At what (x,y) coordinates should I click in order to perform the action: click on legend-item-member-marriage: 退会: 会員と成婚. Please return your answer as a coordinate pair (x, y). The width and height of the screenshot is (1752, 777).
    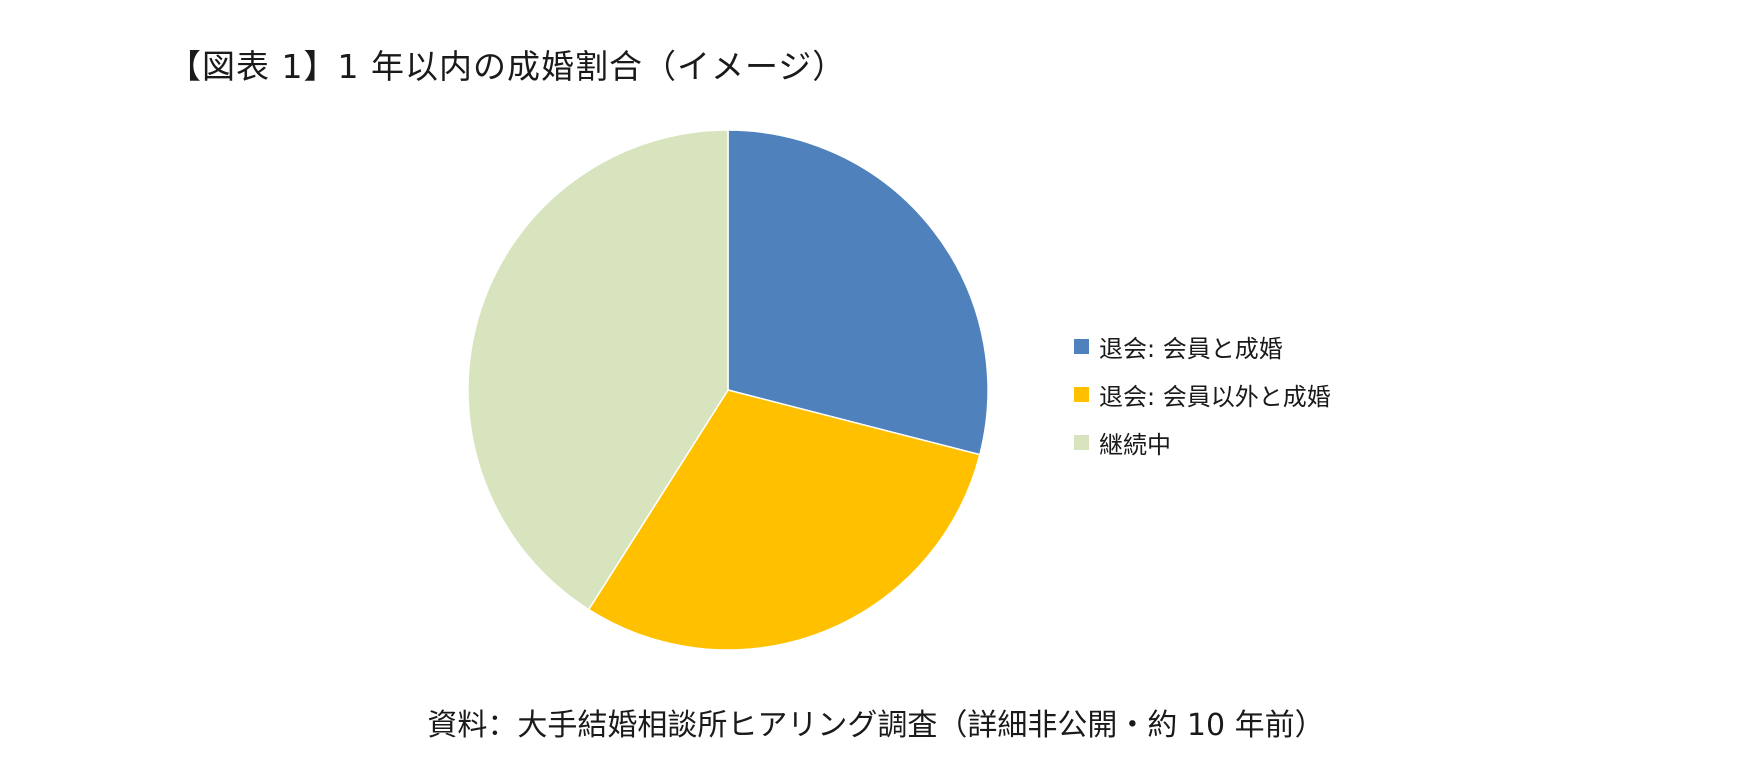
    Looking at the image, I should click on (1202, 346).